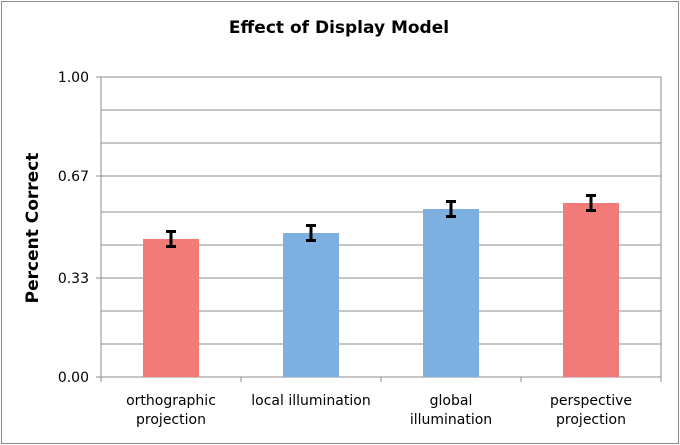 Image resolution: width=680 pixels, height=445 pixels. What do you see at coordinates (381, 221) in the screenshot?
I see `error-bars` at bounding box center [381, 221].